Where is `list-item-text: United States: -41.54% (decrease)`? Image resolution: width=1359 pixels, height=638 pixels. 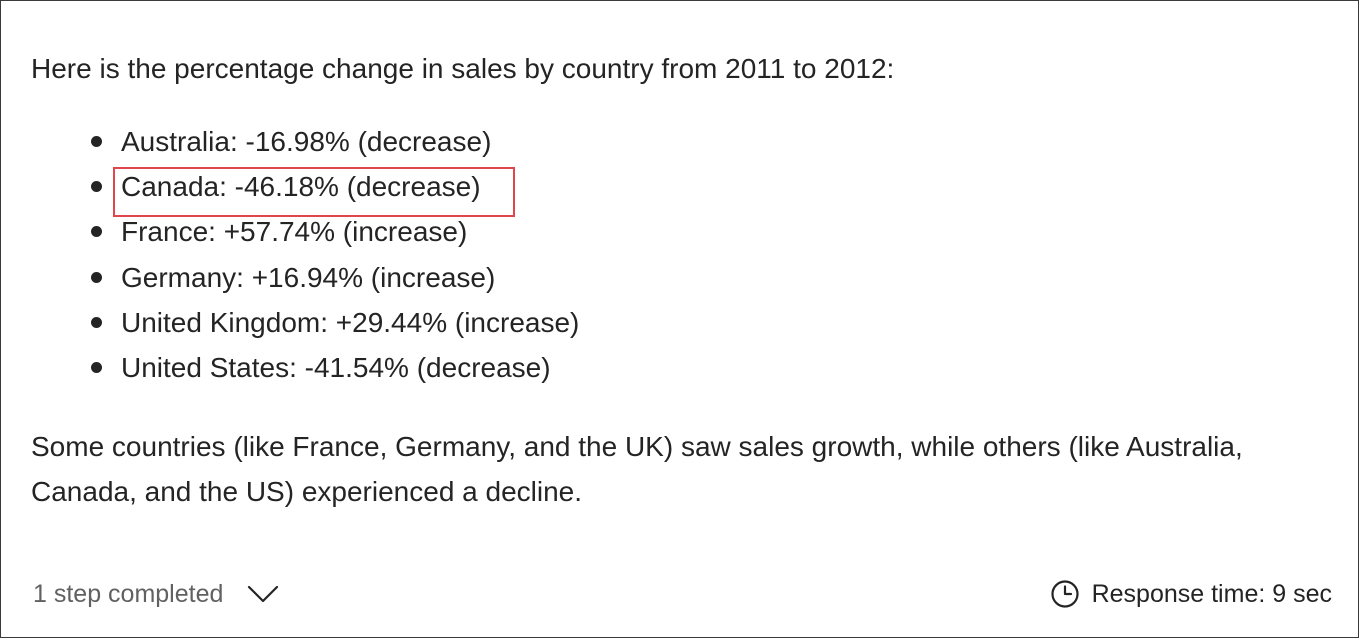 list-item-text: United States: -41.54% (decrease) is located at coordinates (336, 367).